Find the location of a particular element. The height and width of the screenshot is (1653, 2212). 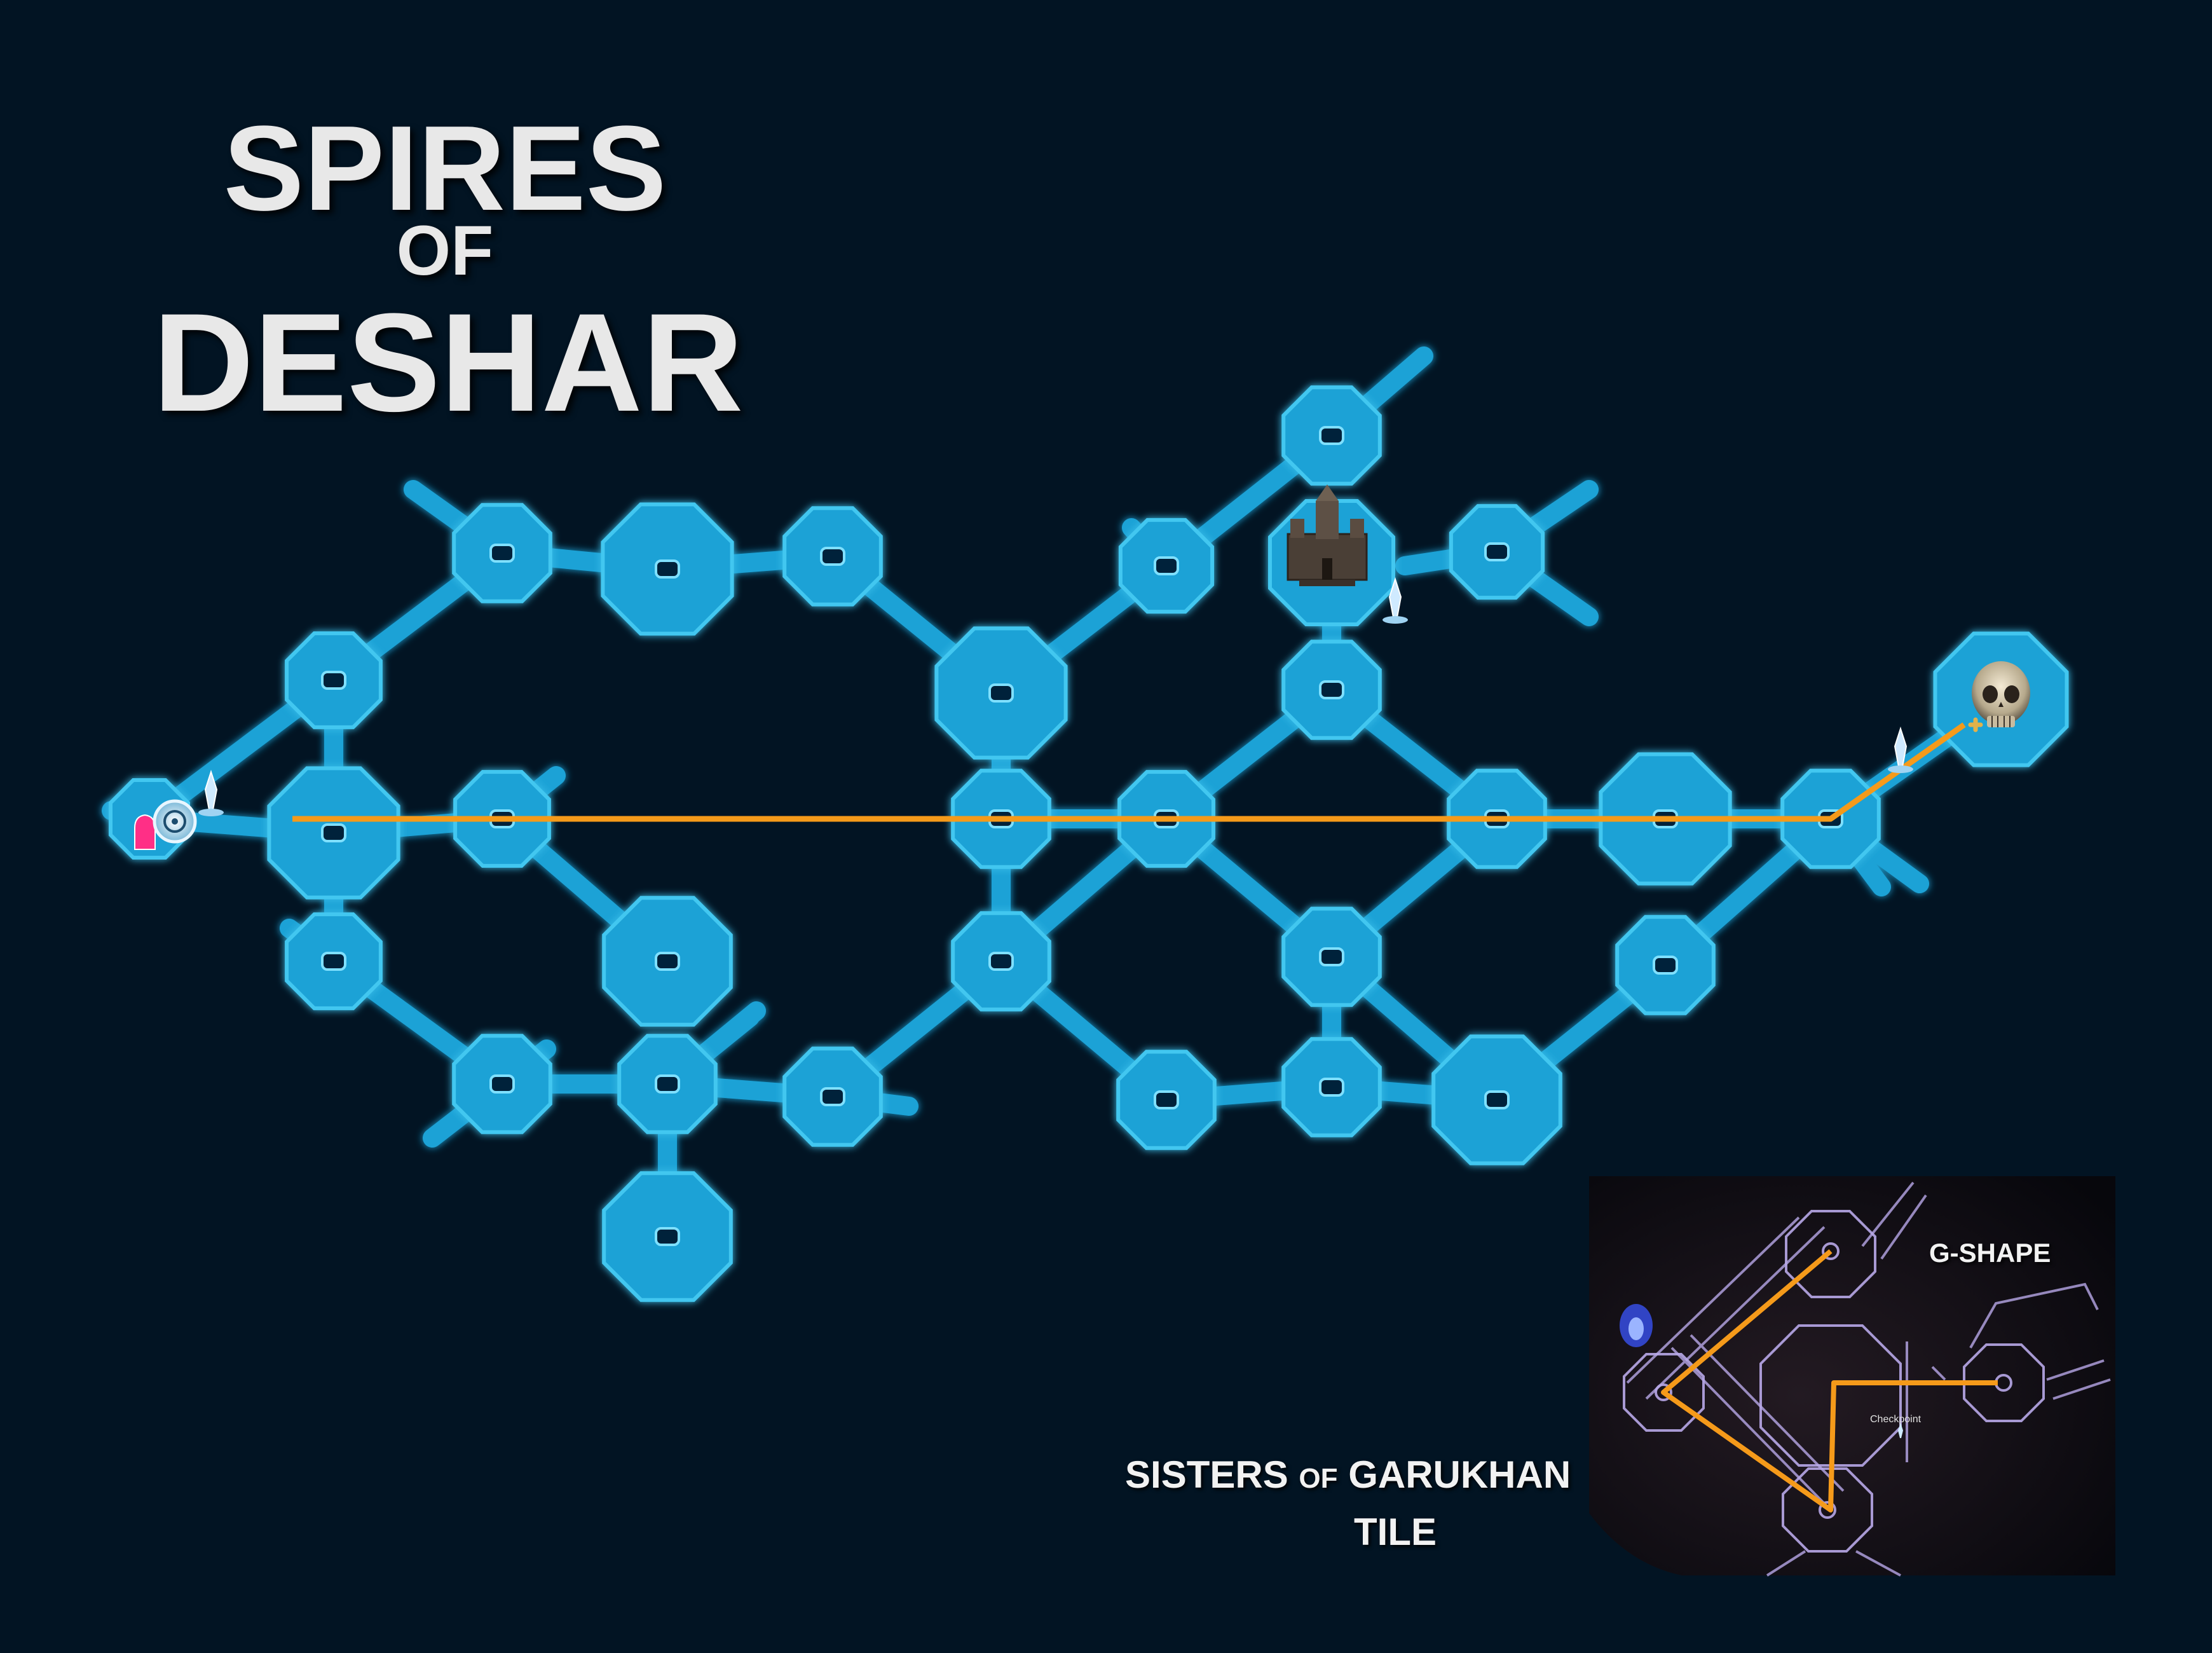

tile-word-label: TILE is located at coordinates (1395, 1532).